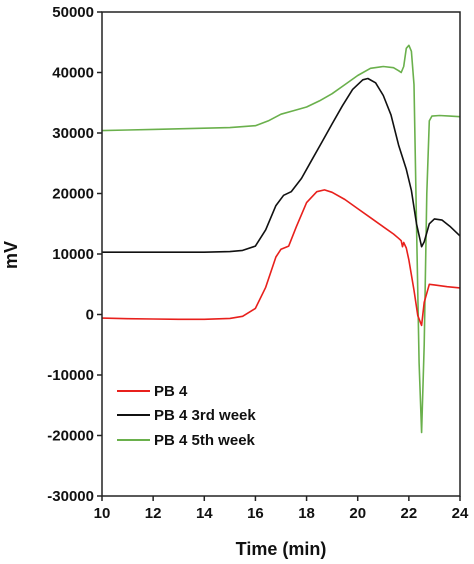 Image resolution: width=474 pixels, height=564 pixels. What do you see at coordinates (102, 513) in the screenshot?
I see `x-tick-label: 10` at bounding box center [102, 513].